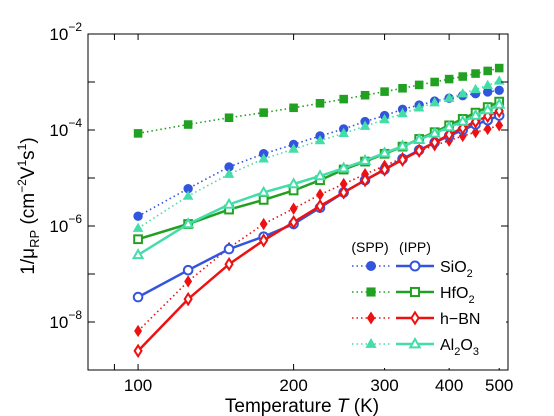 The width and height of the screenshot is (554, 416). Describe the element at coordinates (413, 295) in the screenshot. I see `legend-entry-hfo2: HfO2` at that location.